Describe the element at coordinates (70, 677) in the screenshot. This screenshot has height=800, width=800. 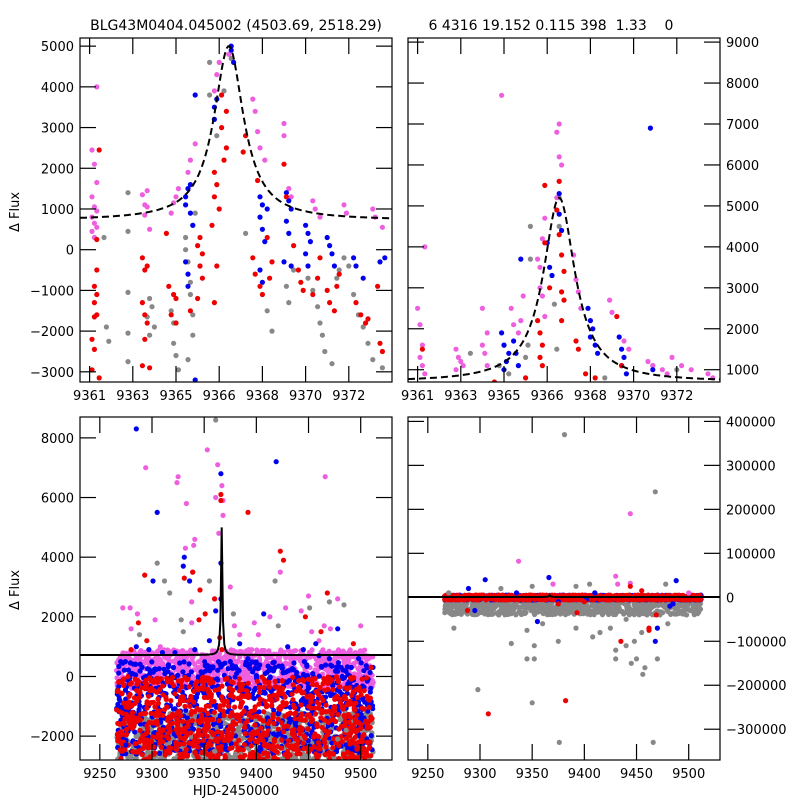
I see `y-tick-label: 0` at that location.